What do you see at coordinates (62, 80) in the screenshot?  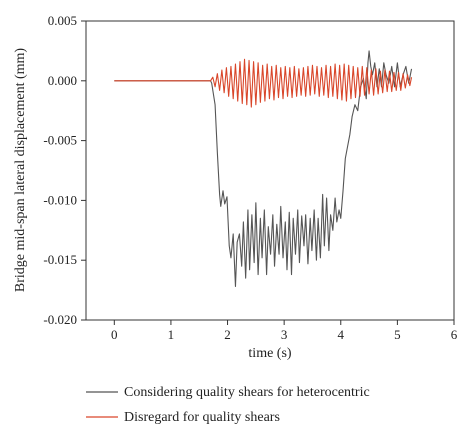 I see `y-tick-label: 0.000` at bounding box center [62, 80].